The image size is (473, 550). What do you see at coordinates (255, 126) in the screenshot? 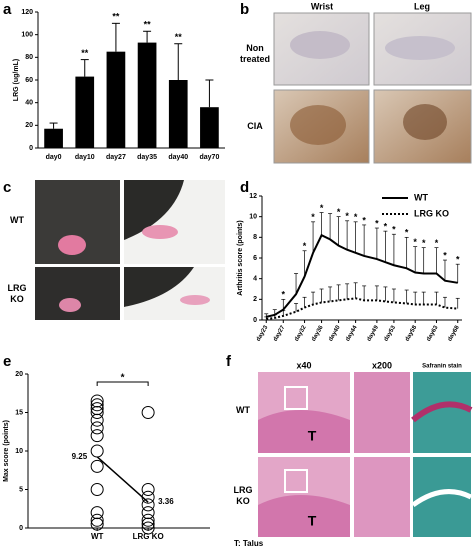
I see `row-label: CIA` at bounding box center [255, 126].